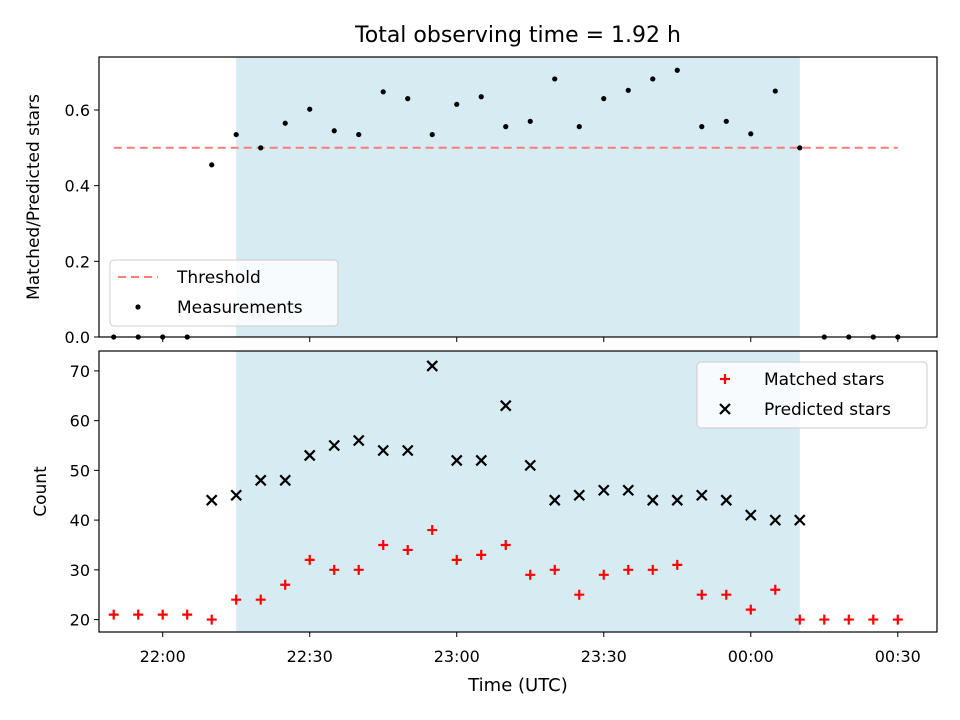 The width and height of the screenshot is (960, 720). I want to click on y-tick-label: 0.4, so click(77, 186).